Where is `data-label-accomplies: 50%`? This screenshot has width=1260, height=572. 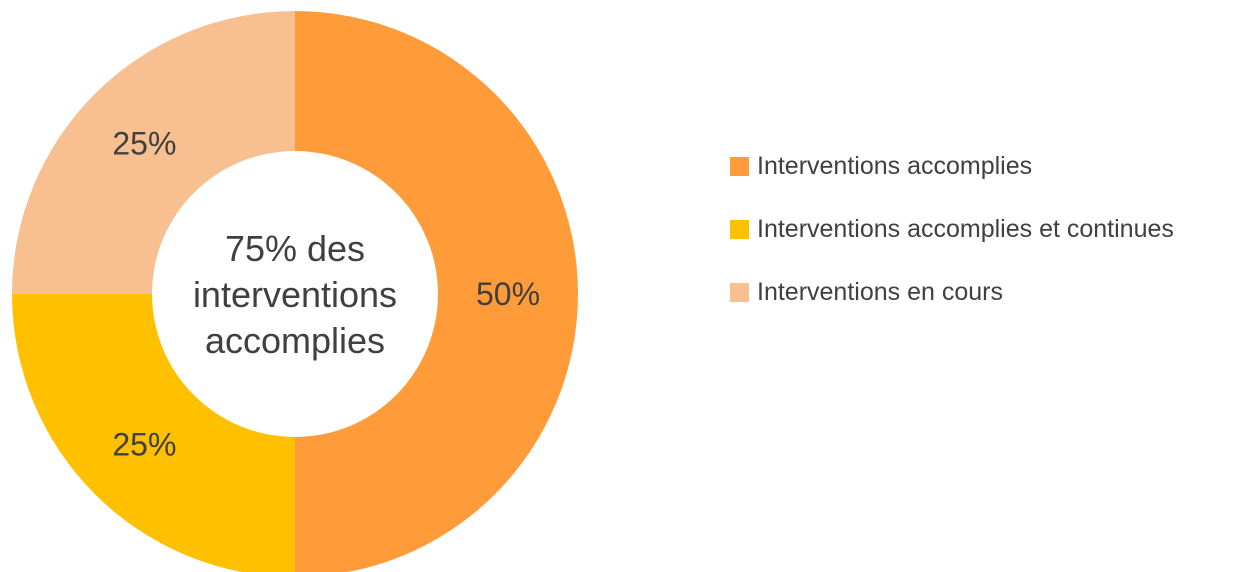
data-label-accomplies: 50% is located at coordinates (508, 294).